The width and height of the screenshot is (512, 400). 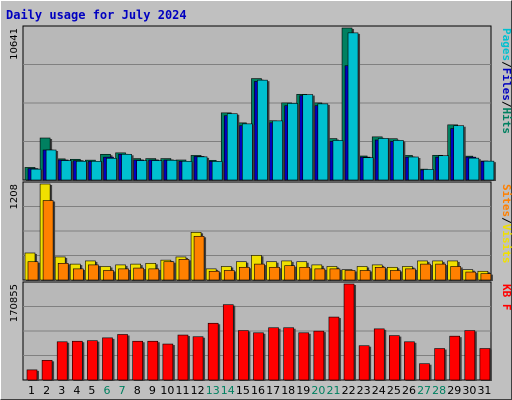 I want to click on legend: Sites/Visits, so click(x=506, y=224).